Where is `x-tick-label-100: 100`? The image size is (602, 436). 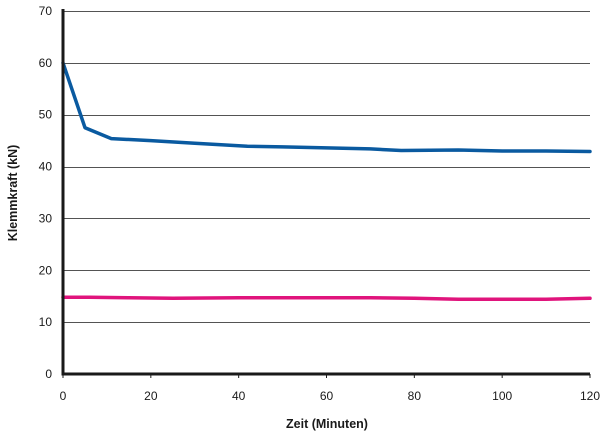 x-tick-label-100: 100 is located at coordinates (502, 396).